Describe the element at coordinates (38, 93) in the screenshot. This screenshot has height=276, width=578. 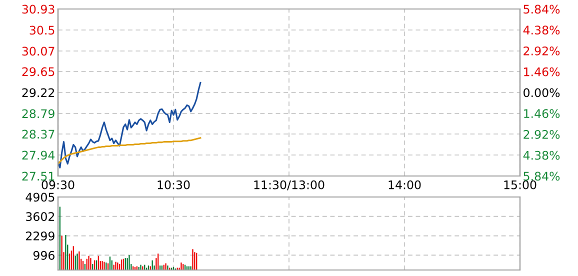
I see `y-tick-label: 29.22` at that location.